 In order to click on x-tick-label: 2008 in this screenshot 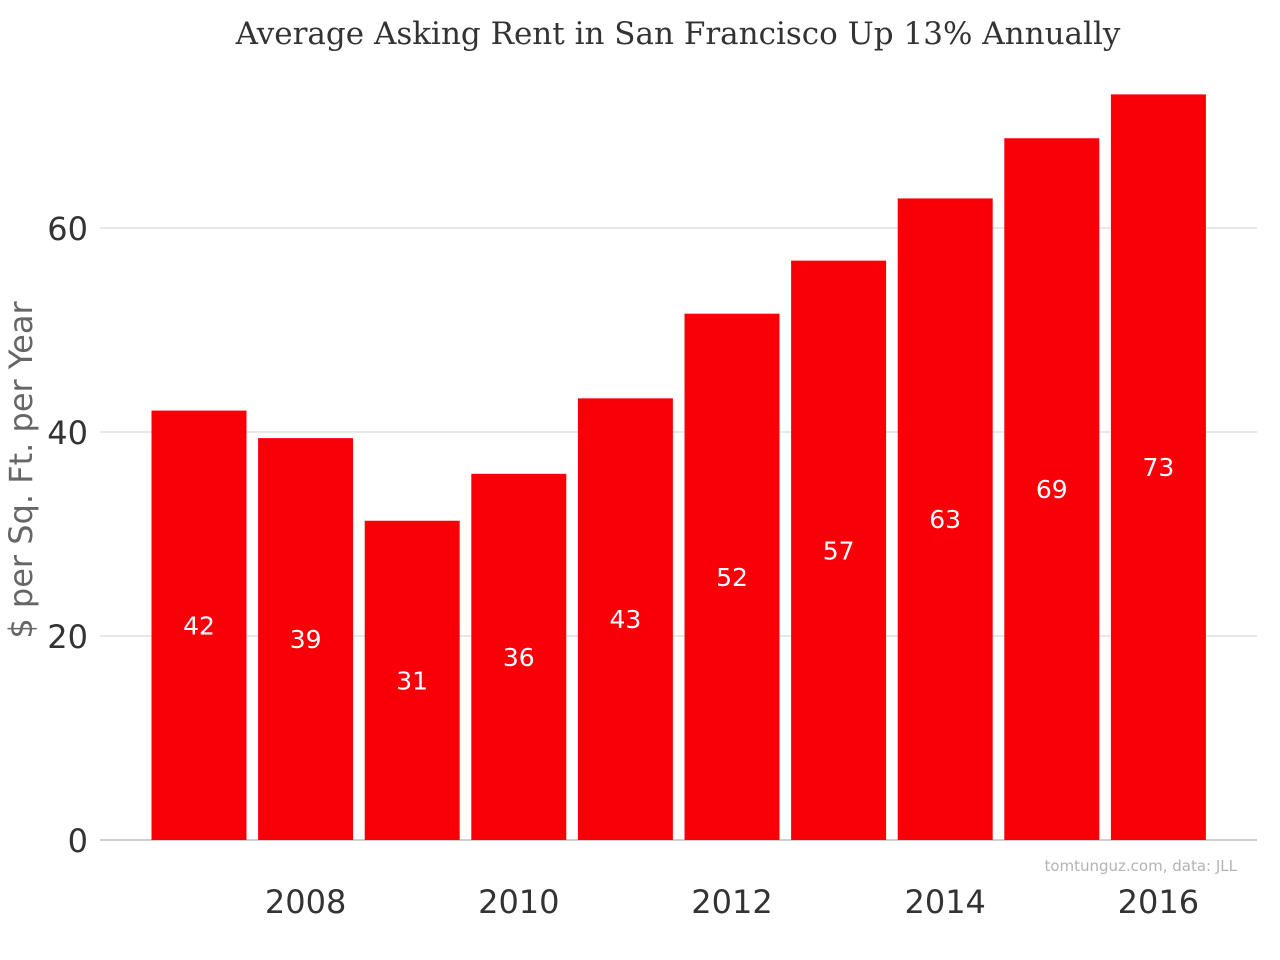, I will do `click(305, 902)`.